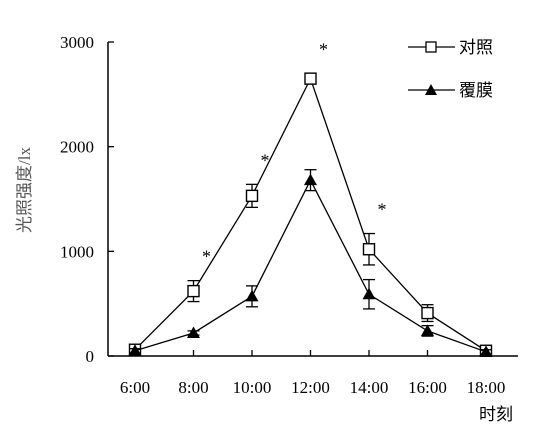  I want to click on legend-label-control: 对照, so click(476, 47).